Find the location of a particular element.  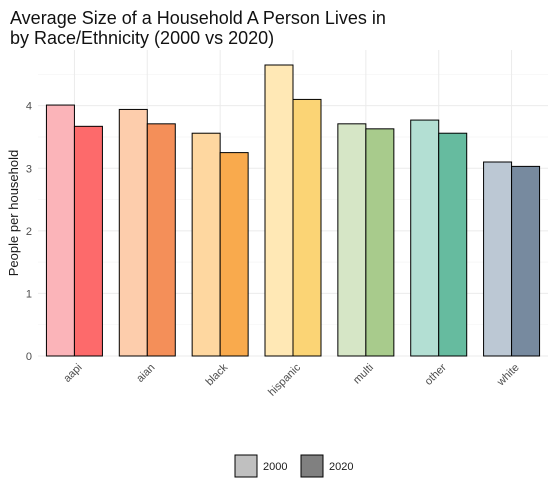

bar-hispanic-2020 is located at coordinates (307, 227).